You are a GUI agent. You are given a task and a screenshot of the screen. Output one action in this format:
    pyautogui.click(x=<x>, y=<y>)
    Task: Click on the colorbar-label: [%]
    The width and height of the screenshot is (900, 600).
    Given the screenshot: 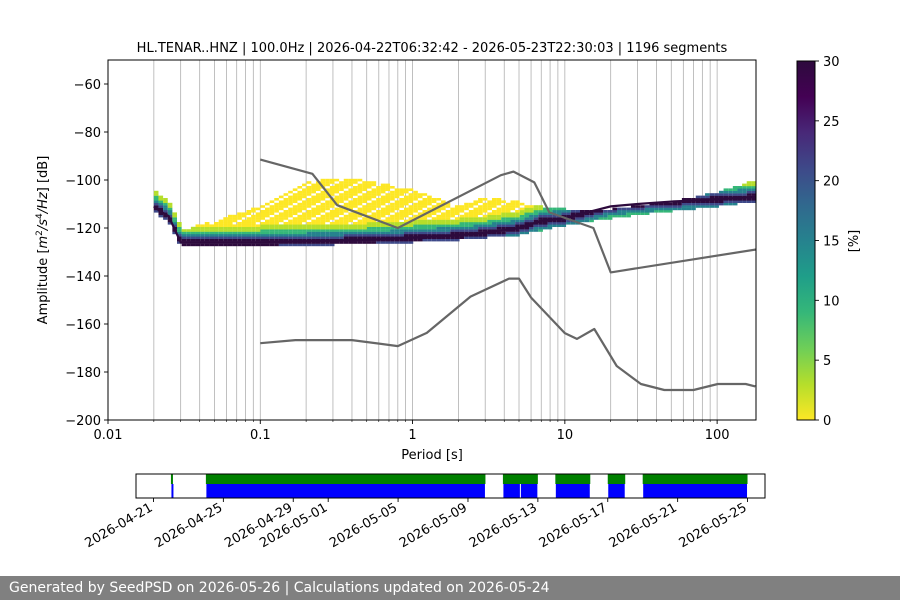 What is the action you would take?
    pyautogui.click(x=854, y=241)
    